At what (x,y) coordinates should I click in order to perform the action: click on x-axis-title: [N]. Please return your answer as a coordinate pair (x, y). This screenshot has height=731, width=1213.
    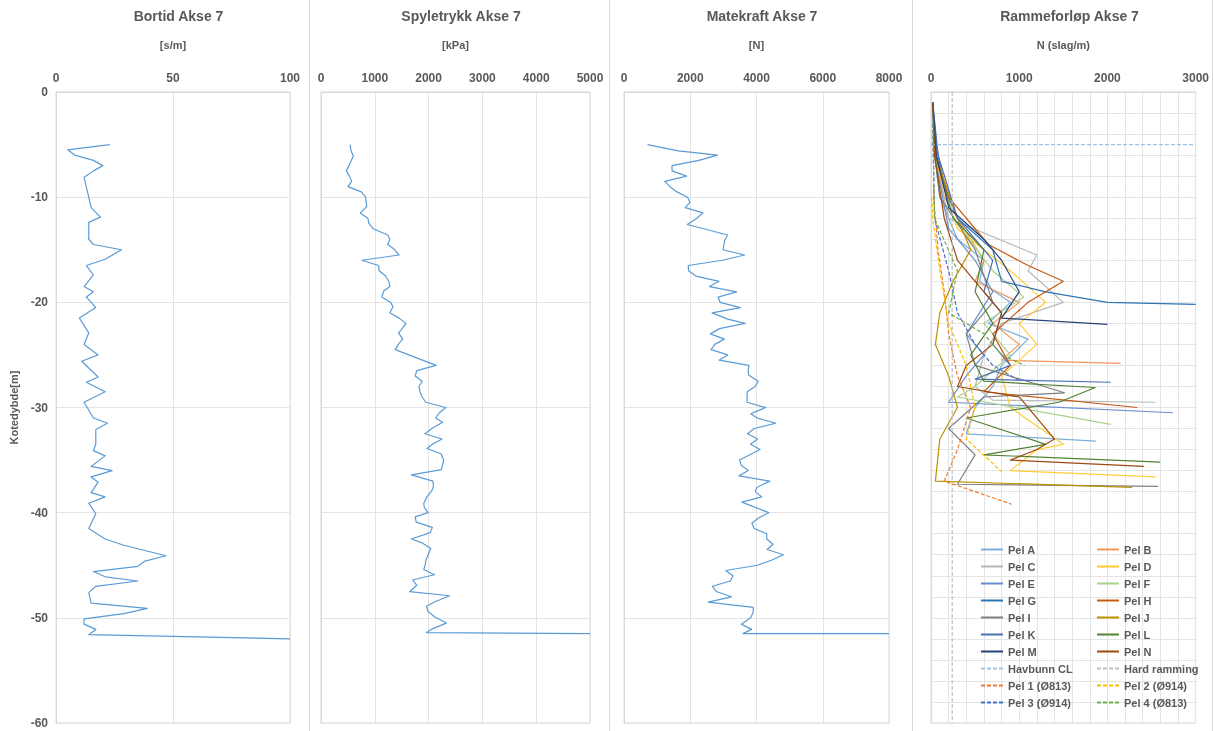
    Looking at the image, I should click on (756, 44).